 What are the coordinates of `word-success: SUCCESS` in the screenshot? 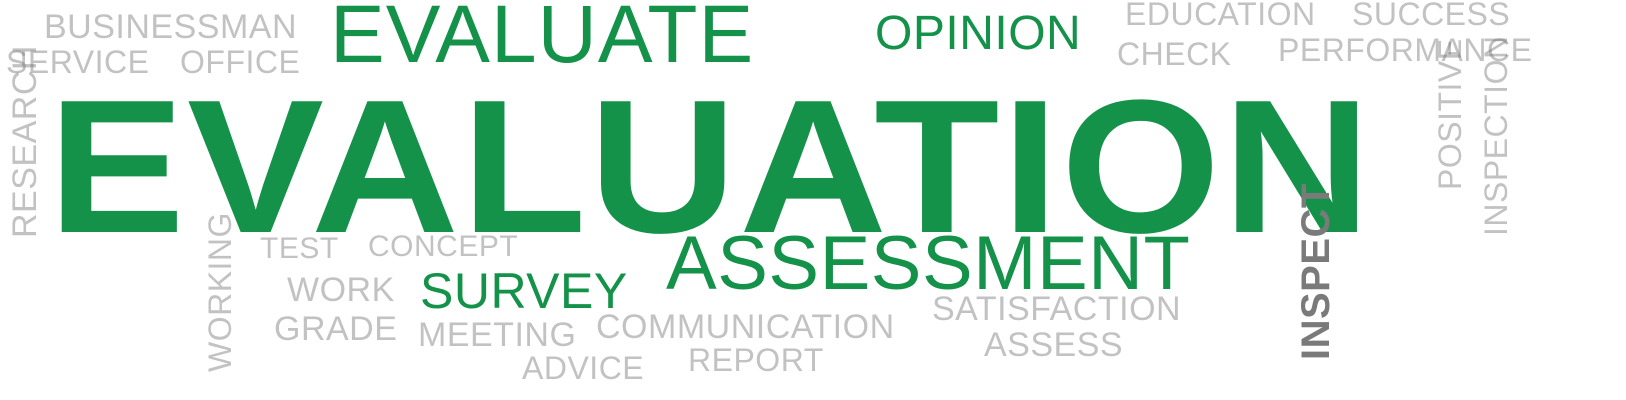 It's located at (1431, 16).